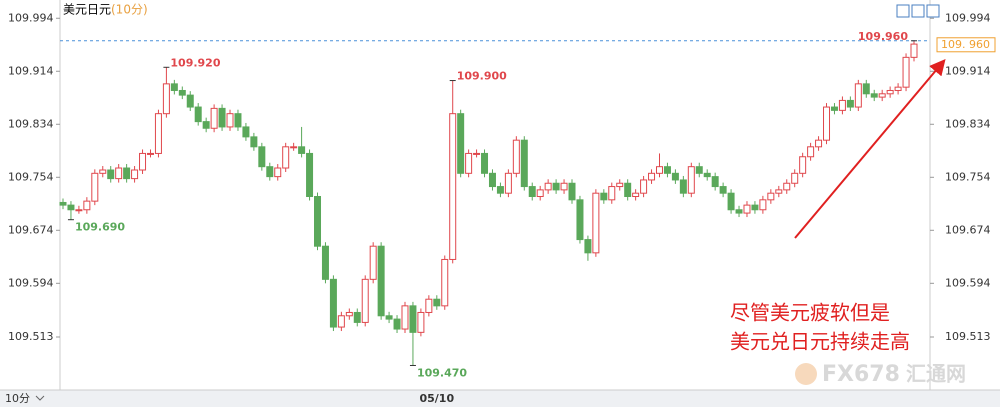  What do you see at coordinates (810, 313) in the screenshot?
I see `note-line: 尽管美元疲软但是` at bounding box center [810, 313].